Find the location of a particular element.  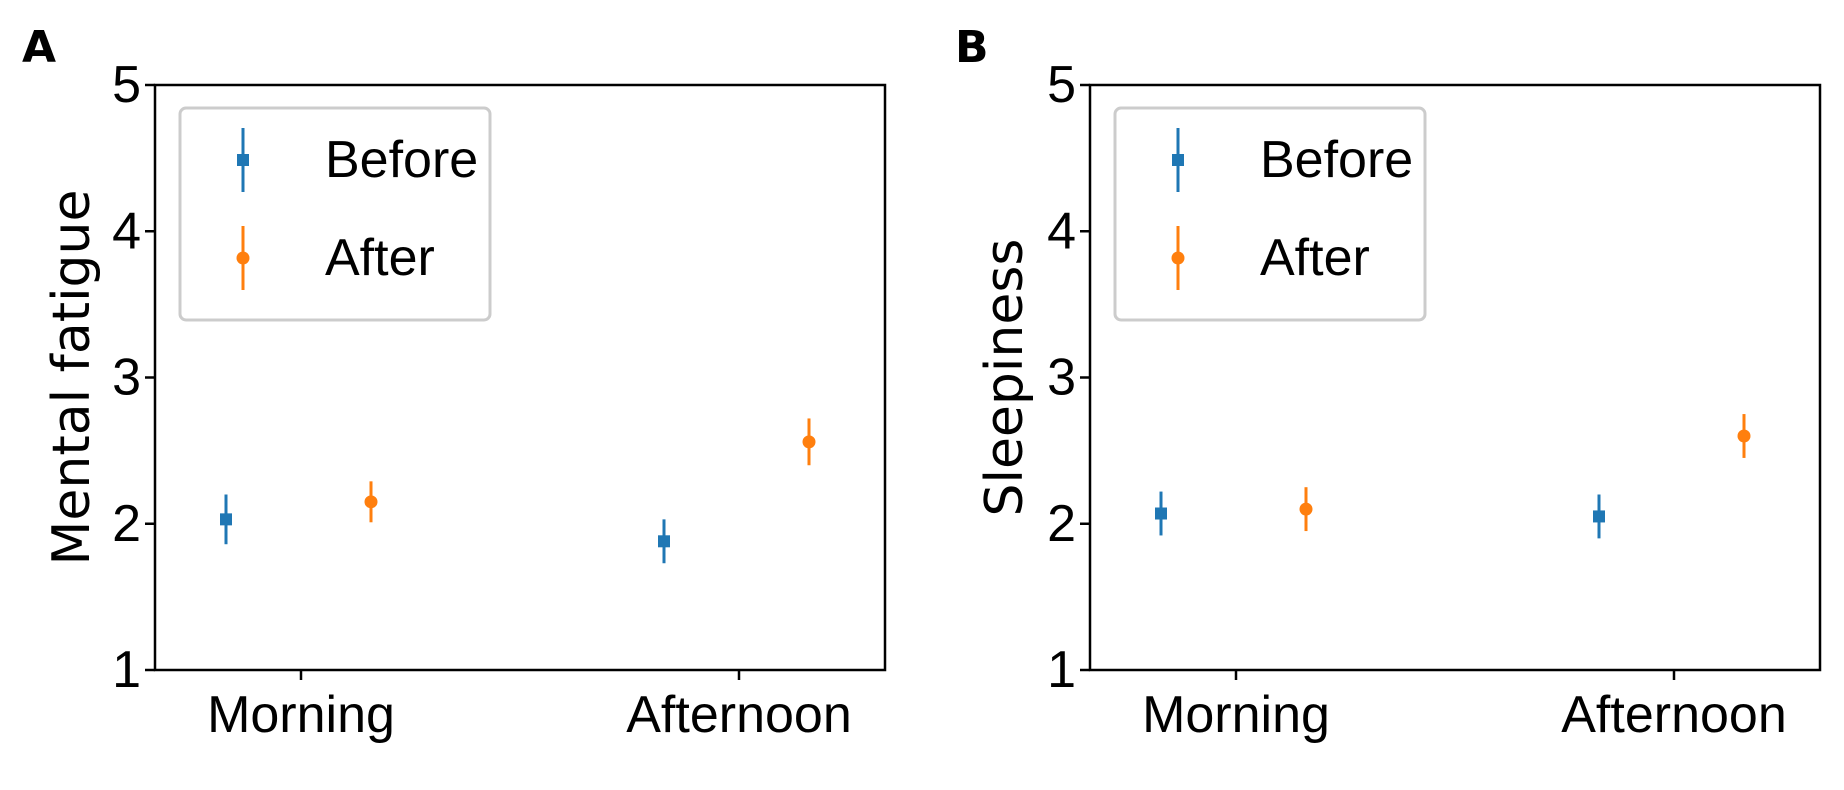

y-axis-label: Sleepiness is located at coordinates (1005, 377).